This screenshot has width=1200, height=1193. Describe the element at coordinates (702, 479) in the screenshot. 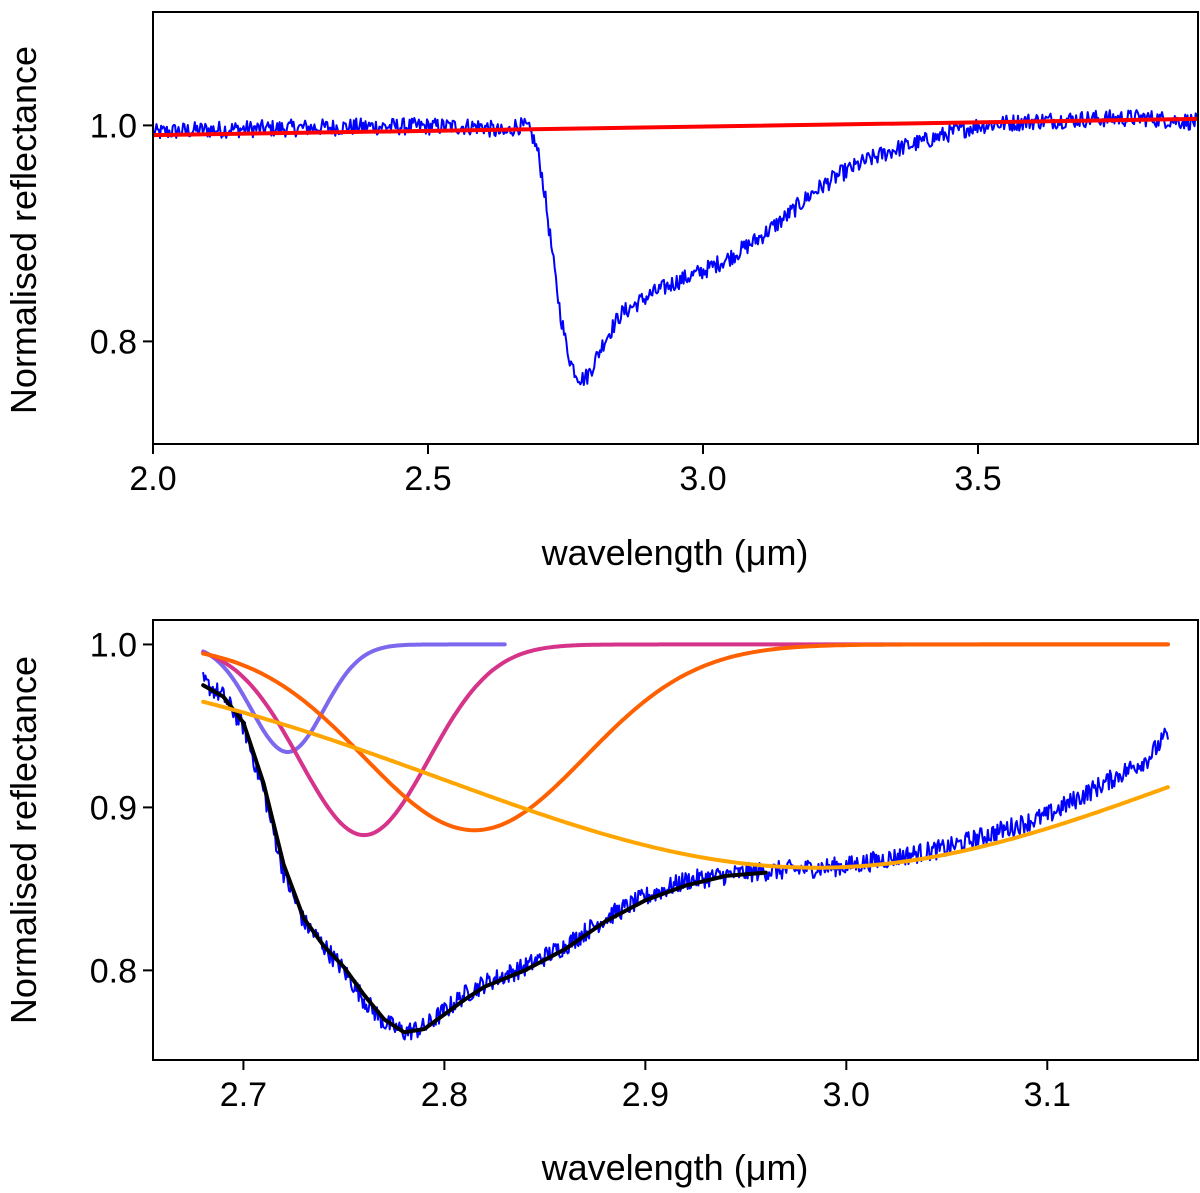

I see `top-x-tick-label: 3.0` at that location.